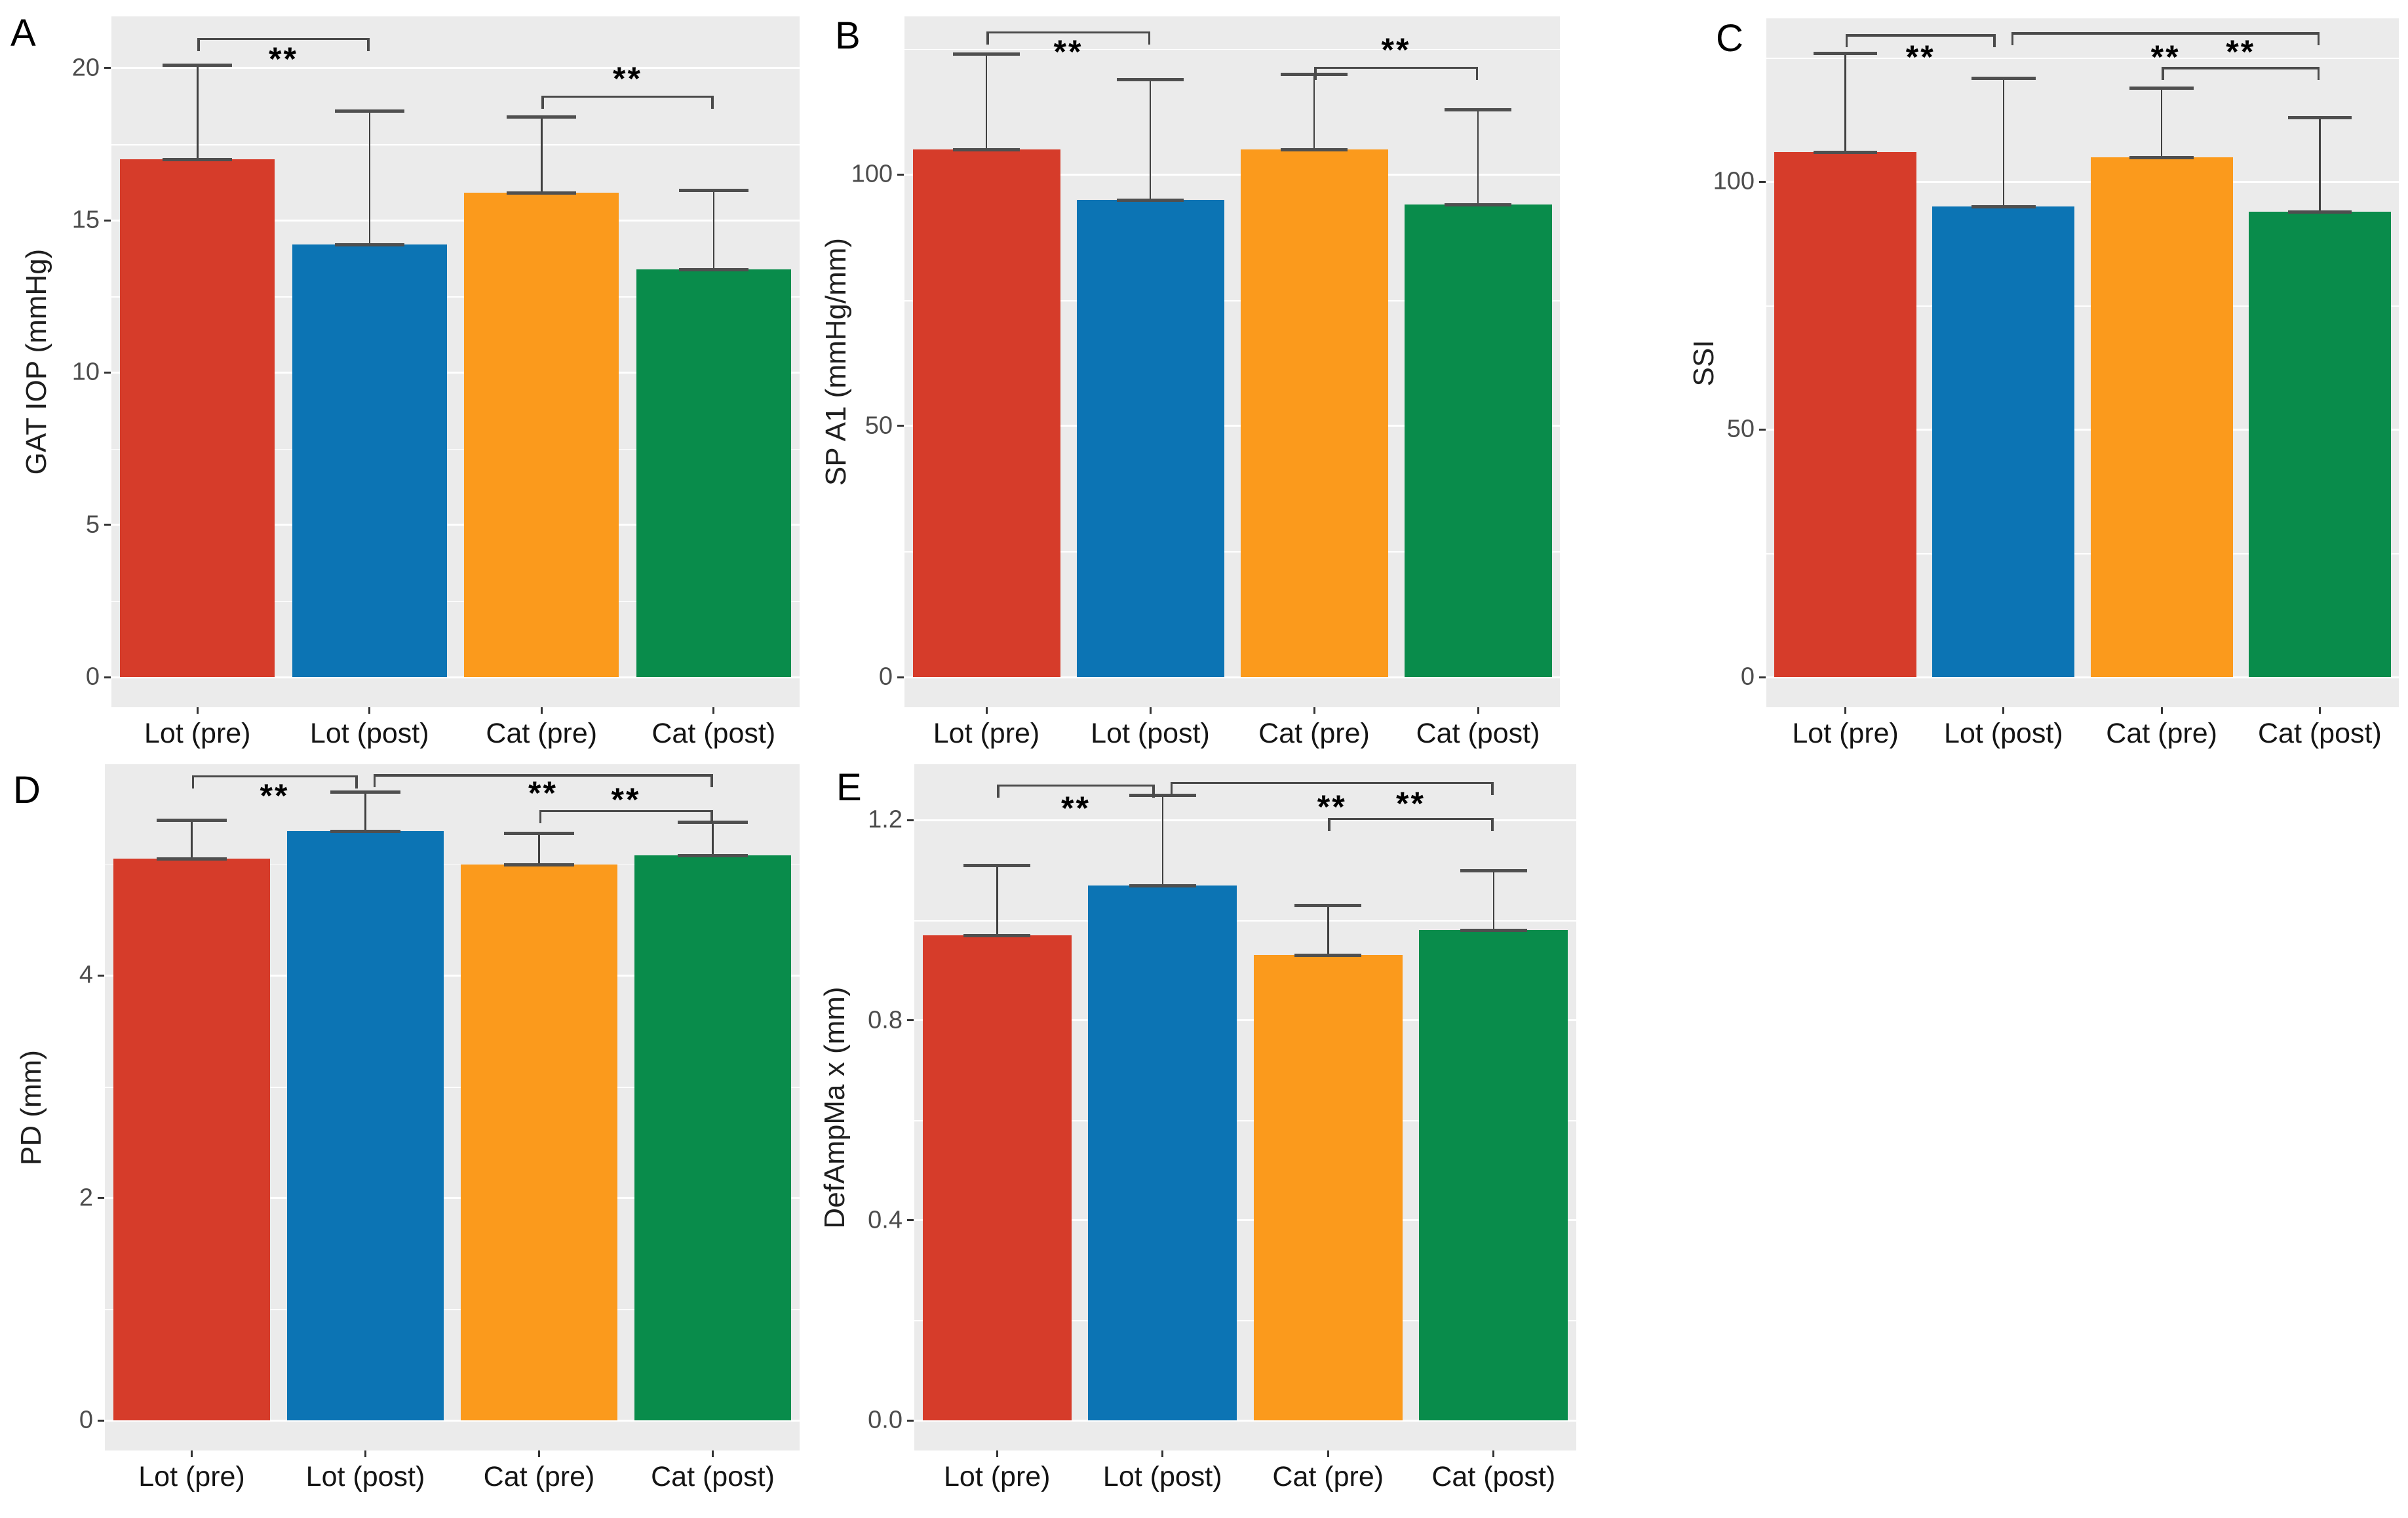  I want to click on y-tick-label: 0.4, so click(885, 1220).